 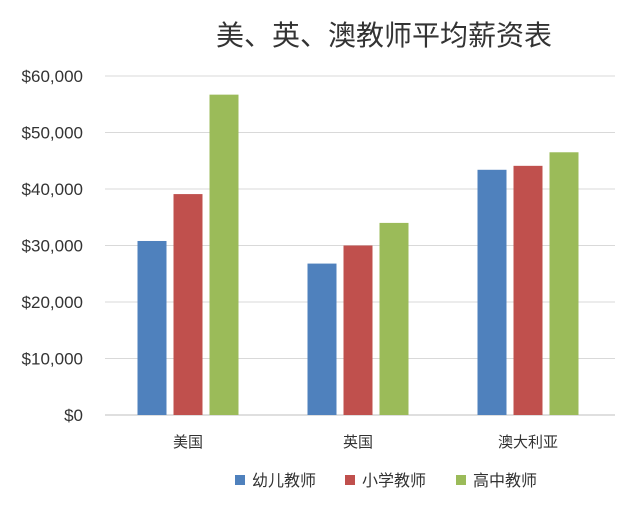 I want to click on y-tick-label: $50,000, so click(x=52, y=133).